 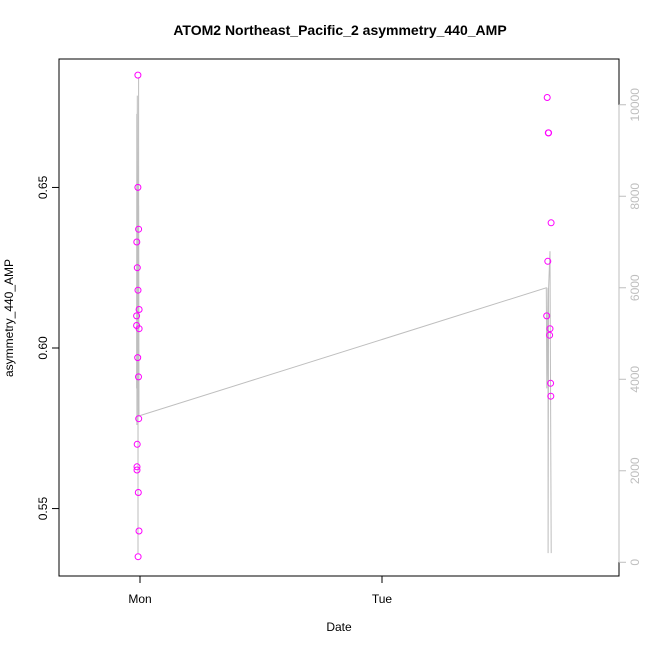 What do you see at coordinates (9, 318) in the screenshot?
I see `y-axis-label: asymmetry_440_AMP` at bounding box center [9, 318].